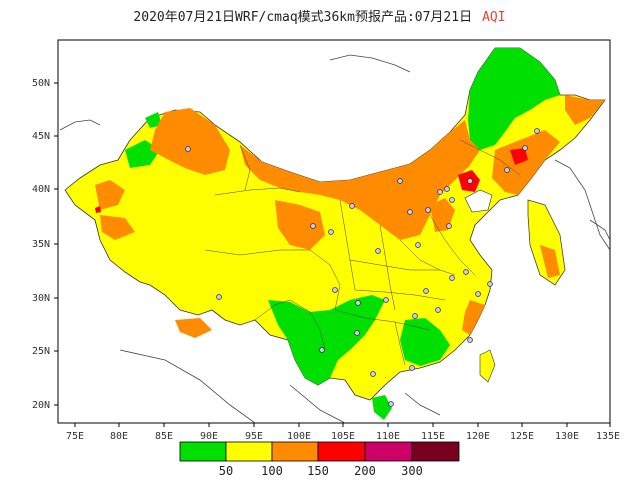  I want to click on orange-north-china, so click(360, 180).